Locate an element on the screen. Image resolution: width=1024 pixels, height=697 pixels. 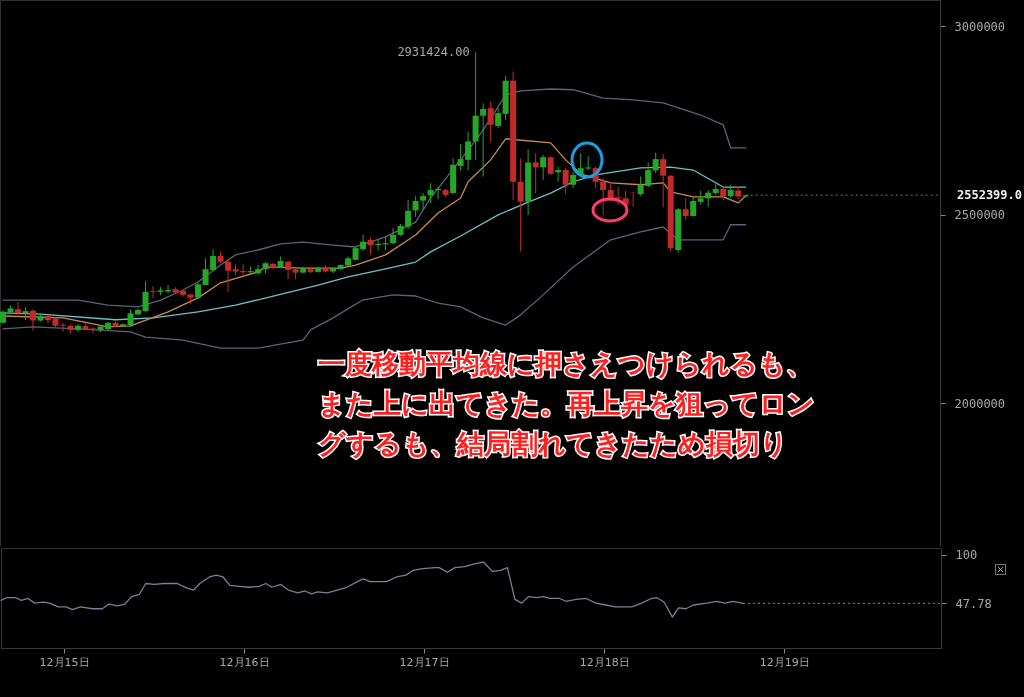
x-tick-label: 12月15日 is located at coordinates (64, 662).